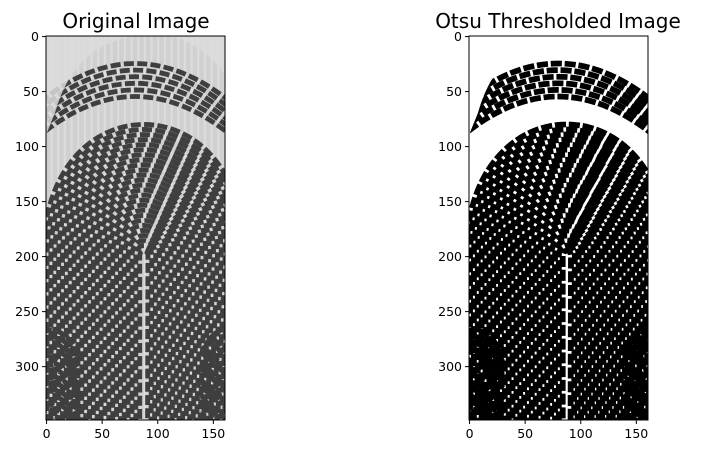  I want to click on y-tick-label: 250, so click(27, 311).